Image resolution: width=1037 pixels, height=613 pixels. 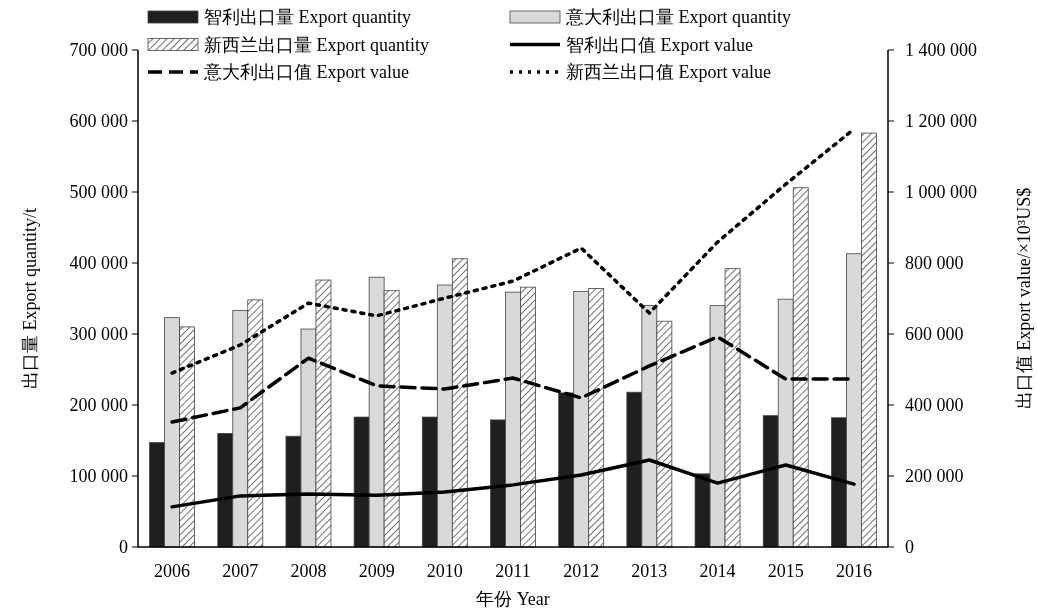 I want to click on y-axis-title: 出口量 Export quantity/t, so click(x=30, y=298).